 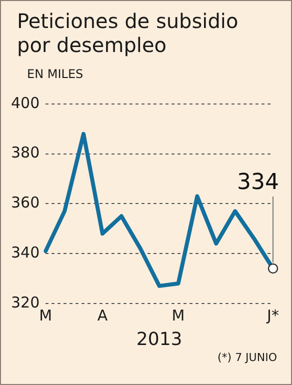 What do you see at coordinates (25, 153) in the screenshot?
I see `y-tick-label: 380` at bounding box center [25, 153].